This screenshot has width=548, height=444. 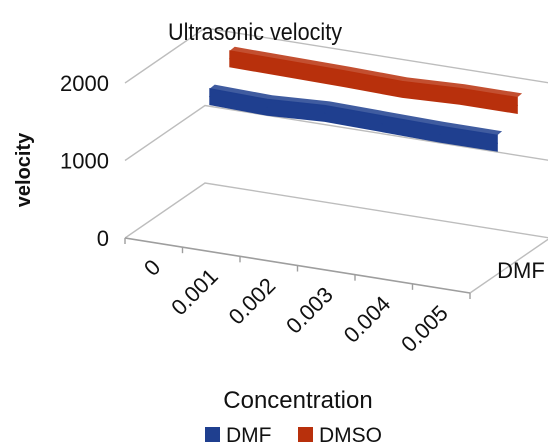 I want to click on x-tick-label: 0.004, so click(x=367, y=319).